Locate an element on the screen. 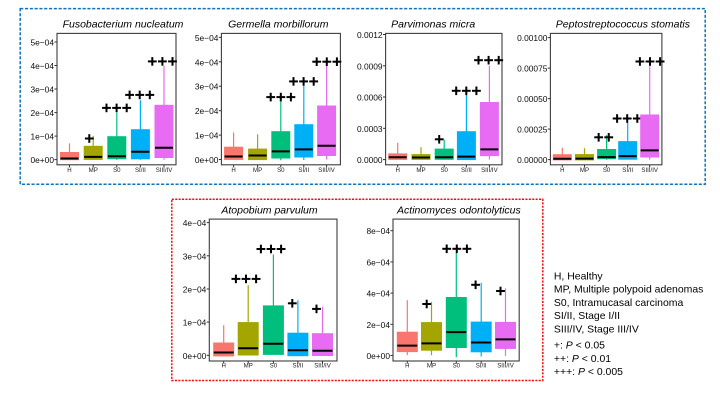 The image size is (720, 405). svg-text: 0.00075 is located at coordinates (532, 69).